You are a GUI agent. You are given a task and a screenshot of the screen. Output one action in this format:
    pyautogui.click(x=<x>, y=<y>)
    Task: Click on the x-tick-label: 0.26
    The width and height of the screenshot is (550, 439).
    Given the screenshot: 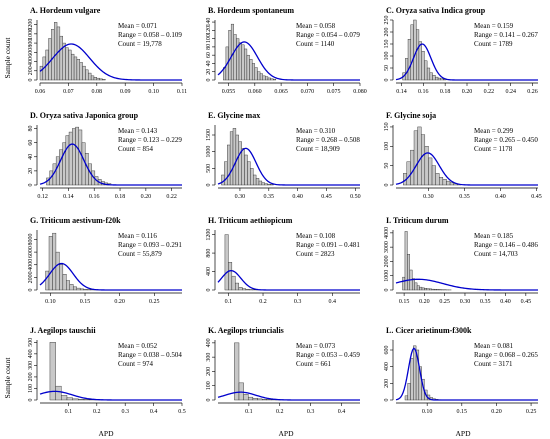 What is the action you would take?
    pyautogui.click(x=532, y=92)
    